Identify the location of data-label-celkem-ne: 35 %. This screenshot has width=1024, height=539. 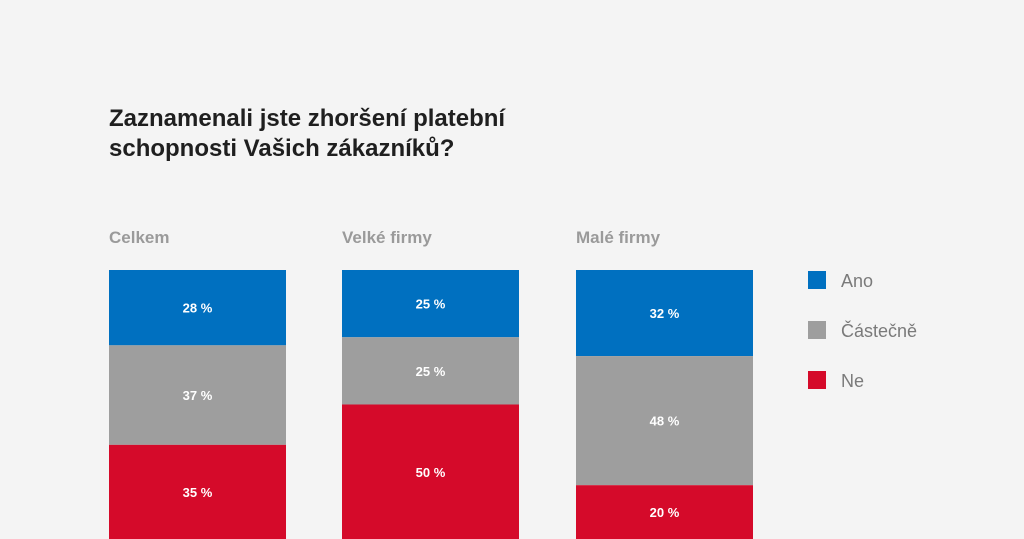
(198, 492).